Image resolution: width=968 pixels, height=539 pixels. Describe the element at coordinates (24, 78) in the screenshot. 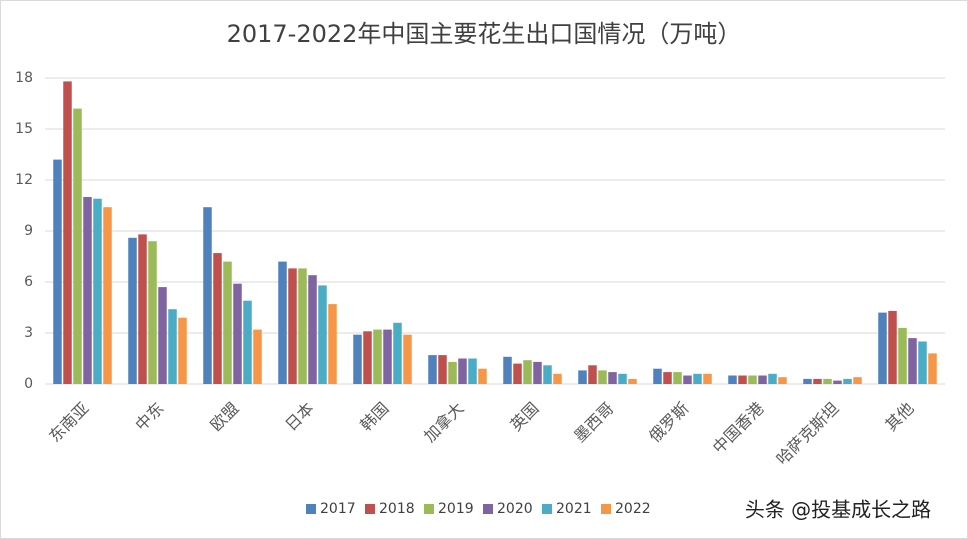

I see `y-tick-label: 18` at that location.